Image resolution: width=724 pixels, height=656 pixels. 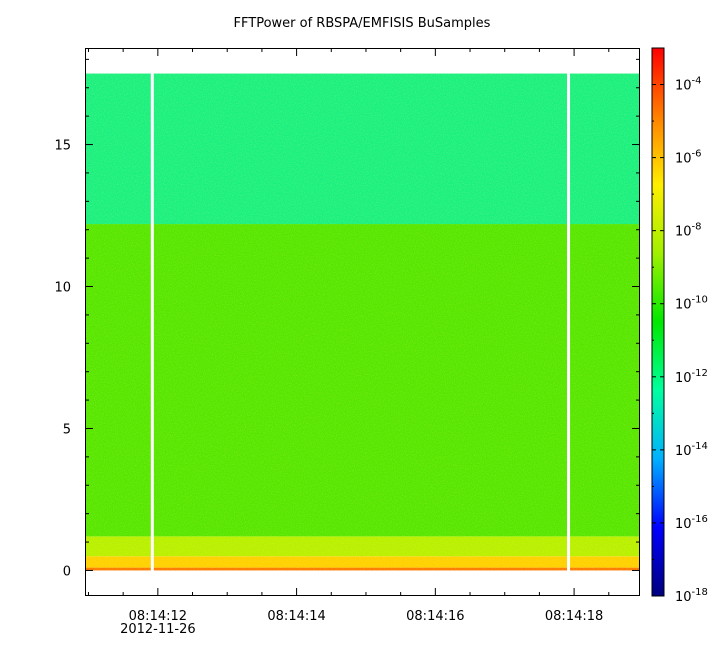 What do you see at coordinates (67, 571) in the screenshot?
I see `y-tick-label: 0` at bounding box center [67, 571].